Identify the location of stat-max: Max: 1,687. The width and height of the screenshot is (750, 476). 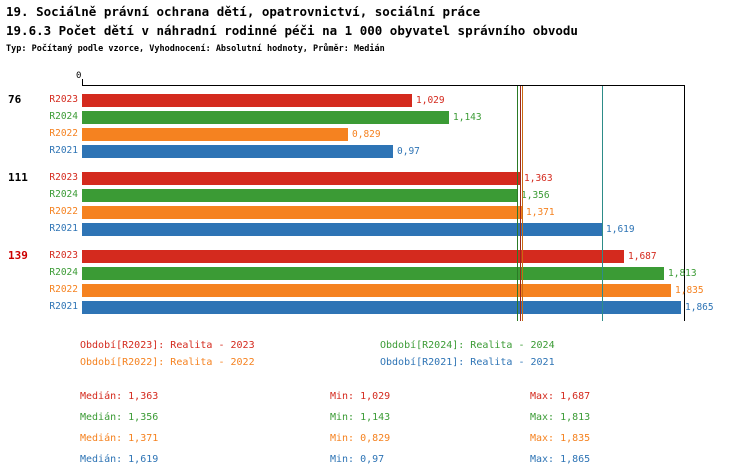
(560, 396).